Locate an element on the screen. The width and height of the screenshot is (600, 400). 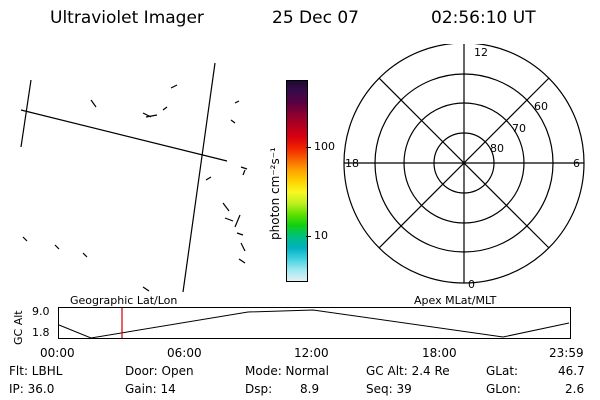
altitude-curve is located at coordinates (314, 324).